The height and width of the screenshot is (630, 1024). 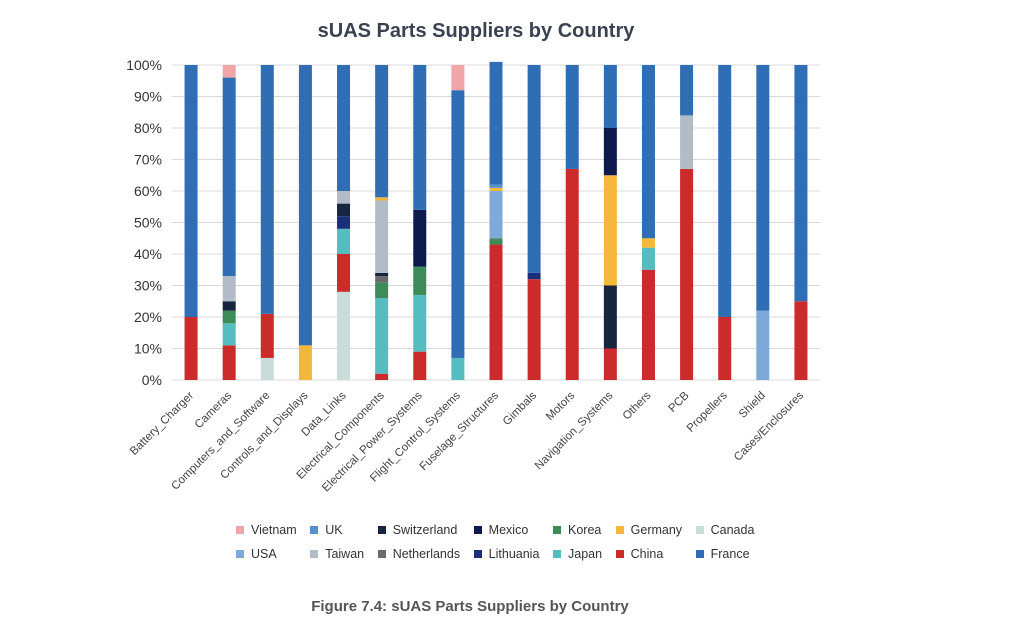 I want to click on legend-item: Canada, so click(x=725, y=530).